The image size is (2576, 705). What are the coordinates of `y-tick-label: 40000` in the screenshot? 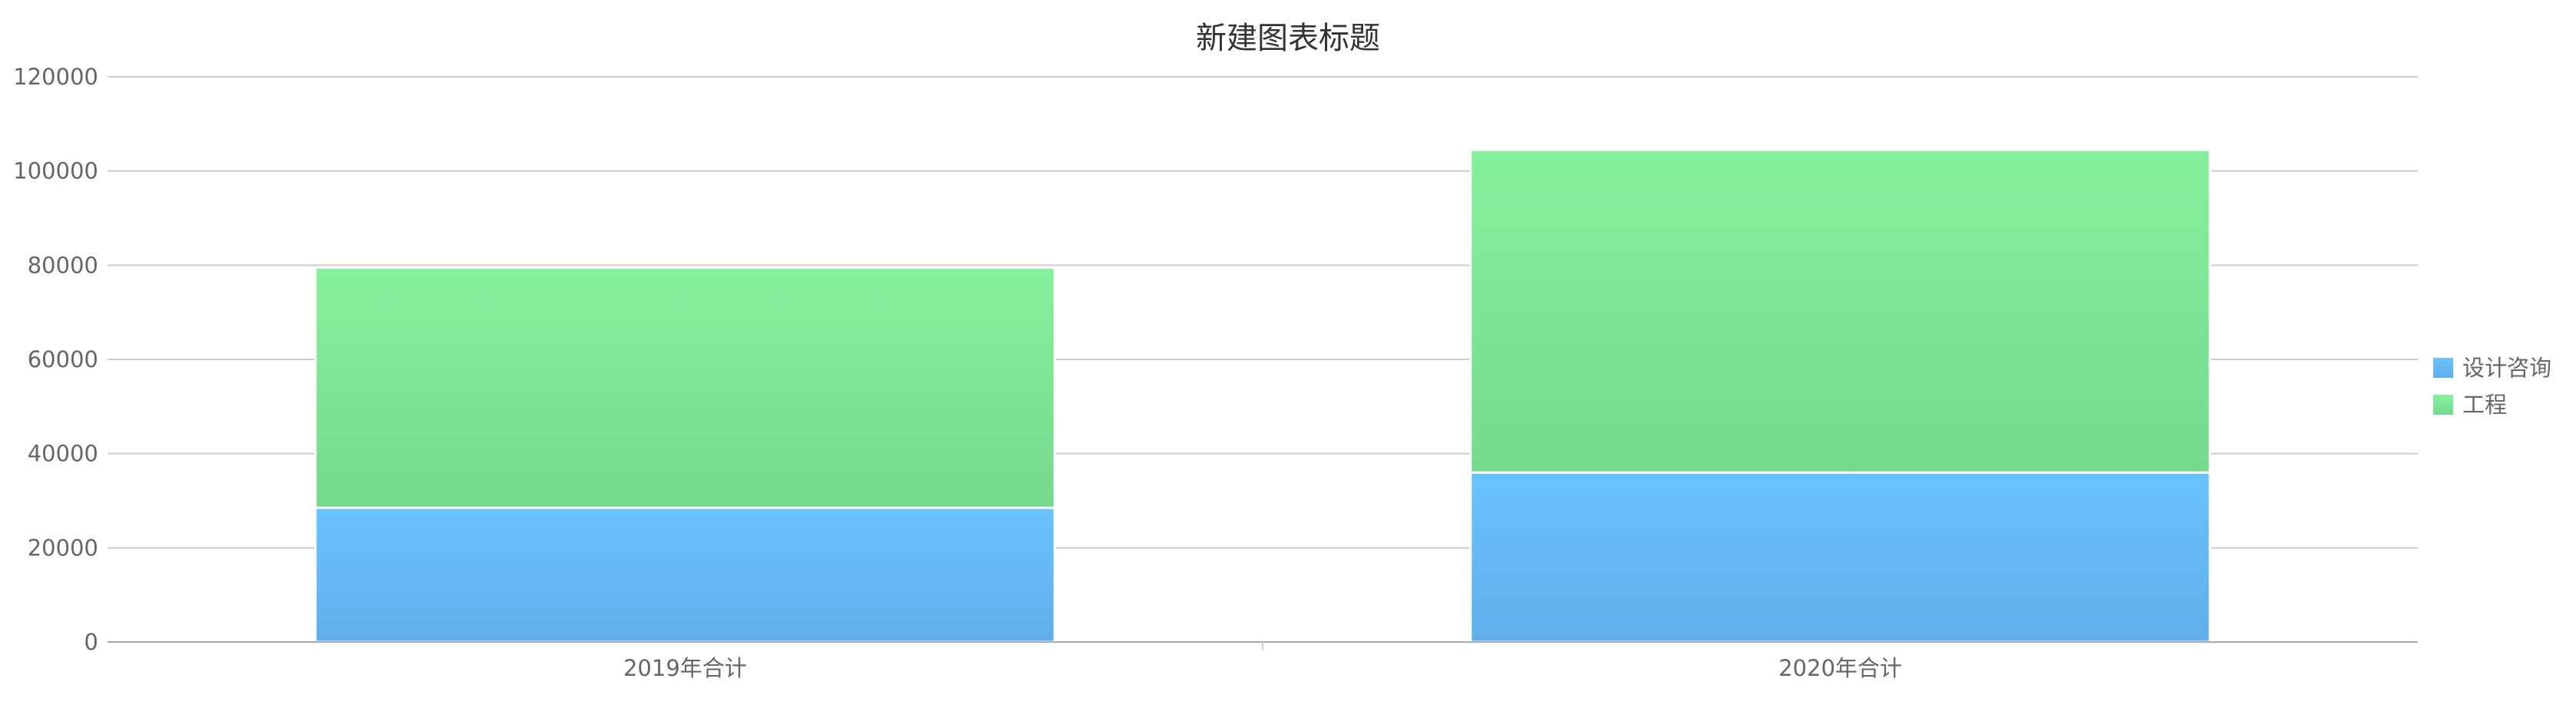 It's located at (63, 454).